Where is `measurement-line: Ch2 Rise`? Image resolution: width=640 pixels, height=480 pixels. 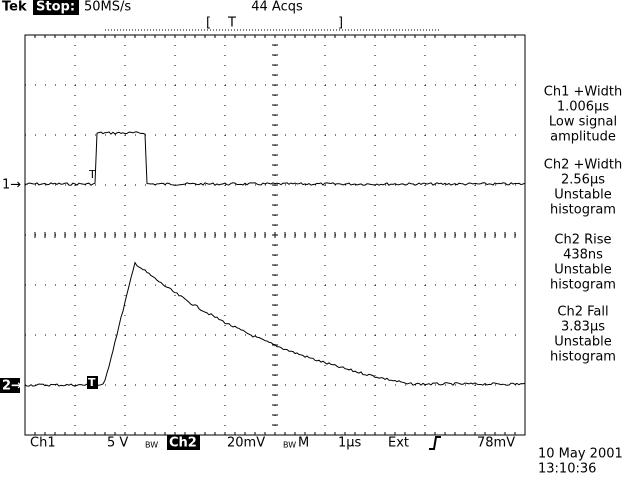 measurement-line: Ch2 Rise is located at coordinates (582, 240).